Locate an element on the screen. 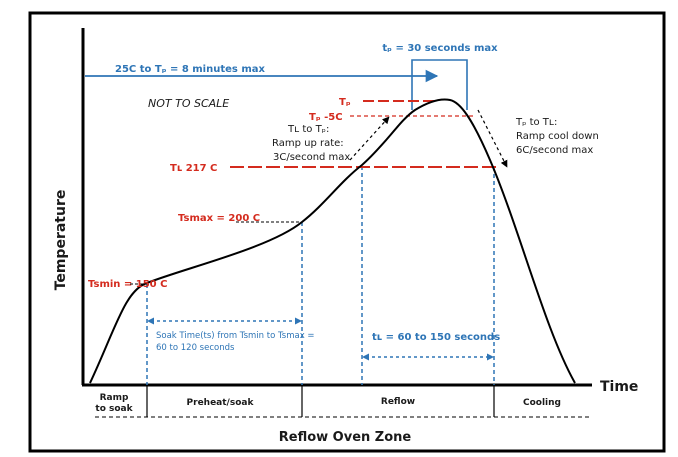  soak-time-right-arrowhead is located at coordinates (298, 321).